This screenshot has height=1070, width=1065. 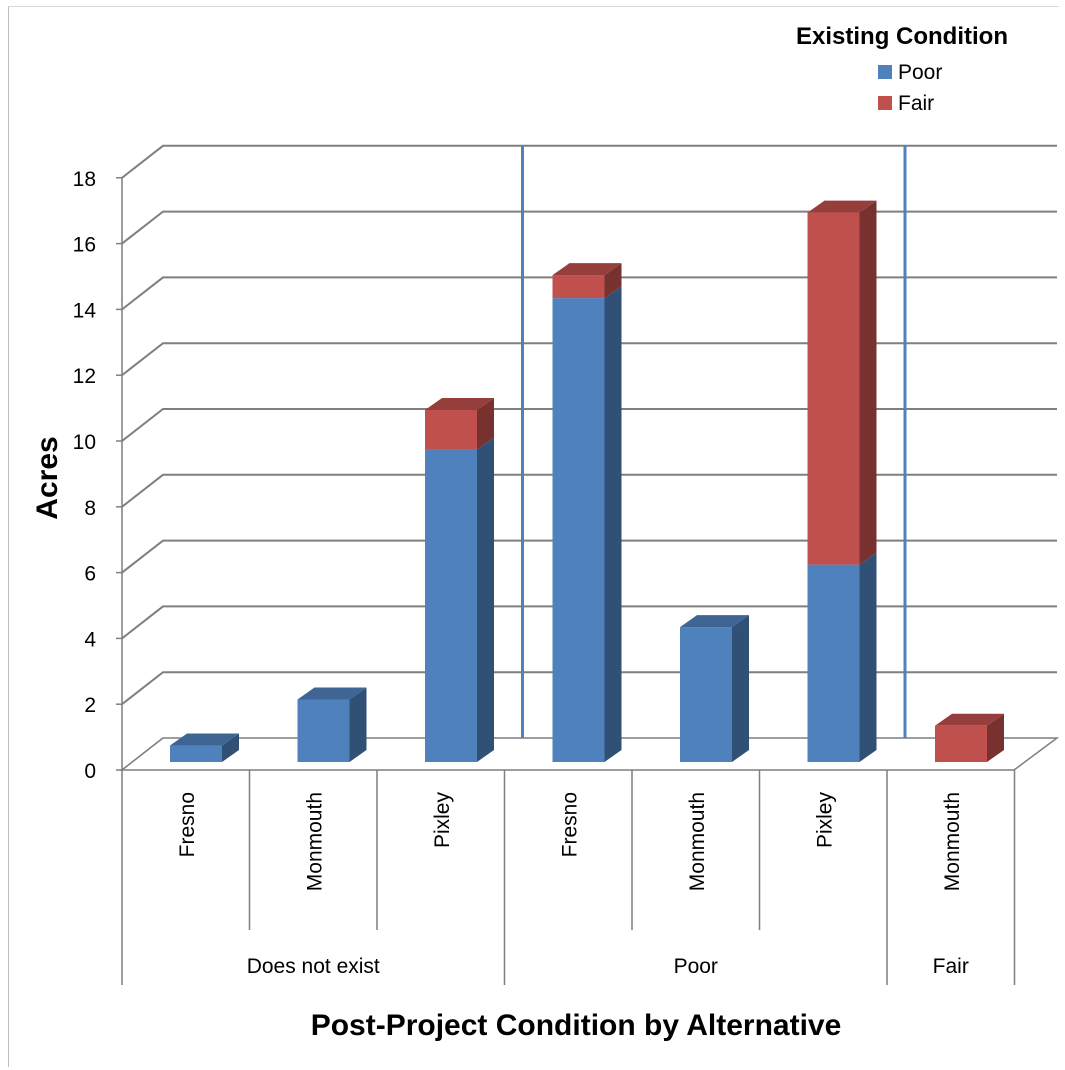 What do you see at coordinates (902, 36) in the screenshot?
I see `legend-title: Existing Condition` at bounding box center [902, 36].